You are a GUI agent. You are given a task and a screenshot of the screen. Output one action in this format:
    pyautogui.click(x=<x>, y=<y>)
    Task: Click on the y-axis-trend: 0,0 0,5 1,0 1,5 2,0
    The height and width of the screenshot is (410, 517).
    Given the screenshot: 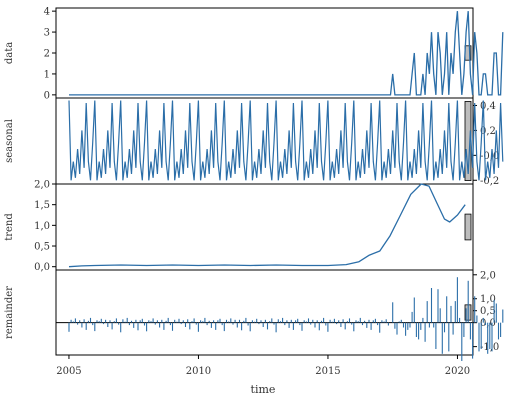 What is the action you would take?
    pyautogui.click(x=45, y=226)
    